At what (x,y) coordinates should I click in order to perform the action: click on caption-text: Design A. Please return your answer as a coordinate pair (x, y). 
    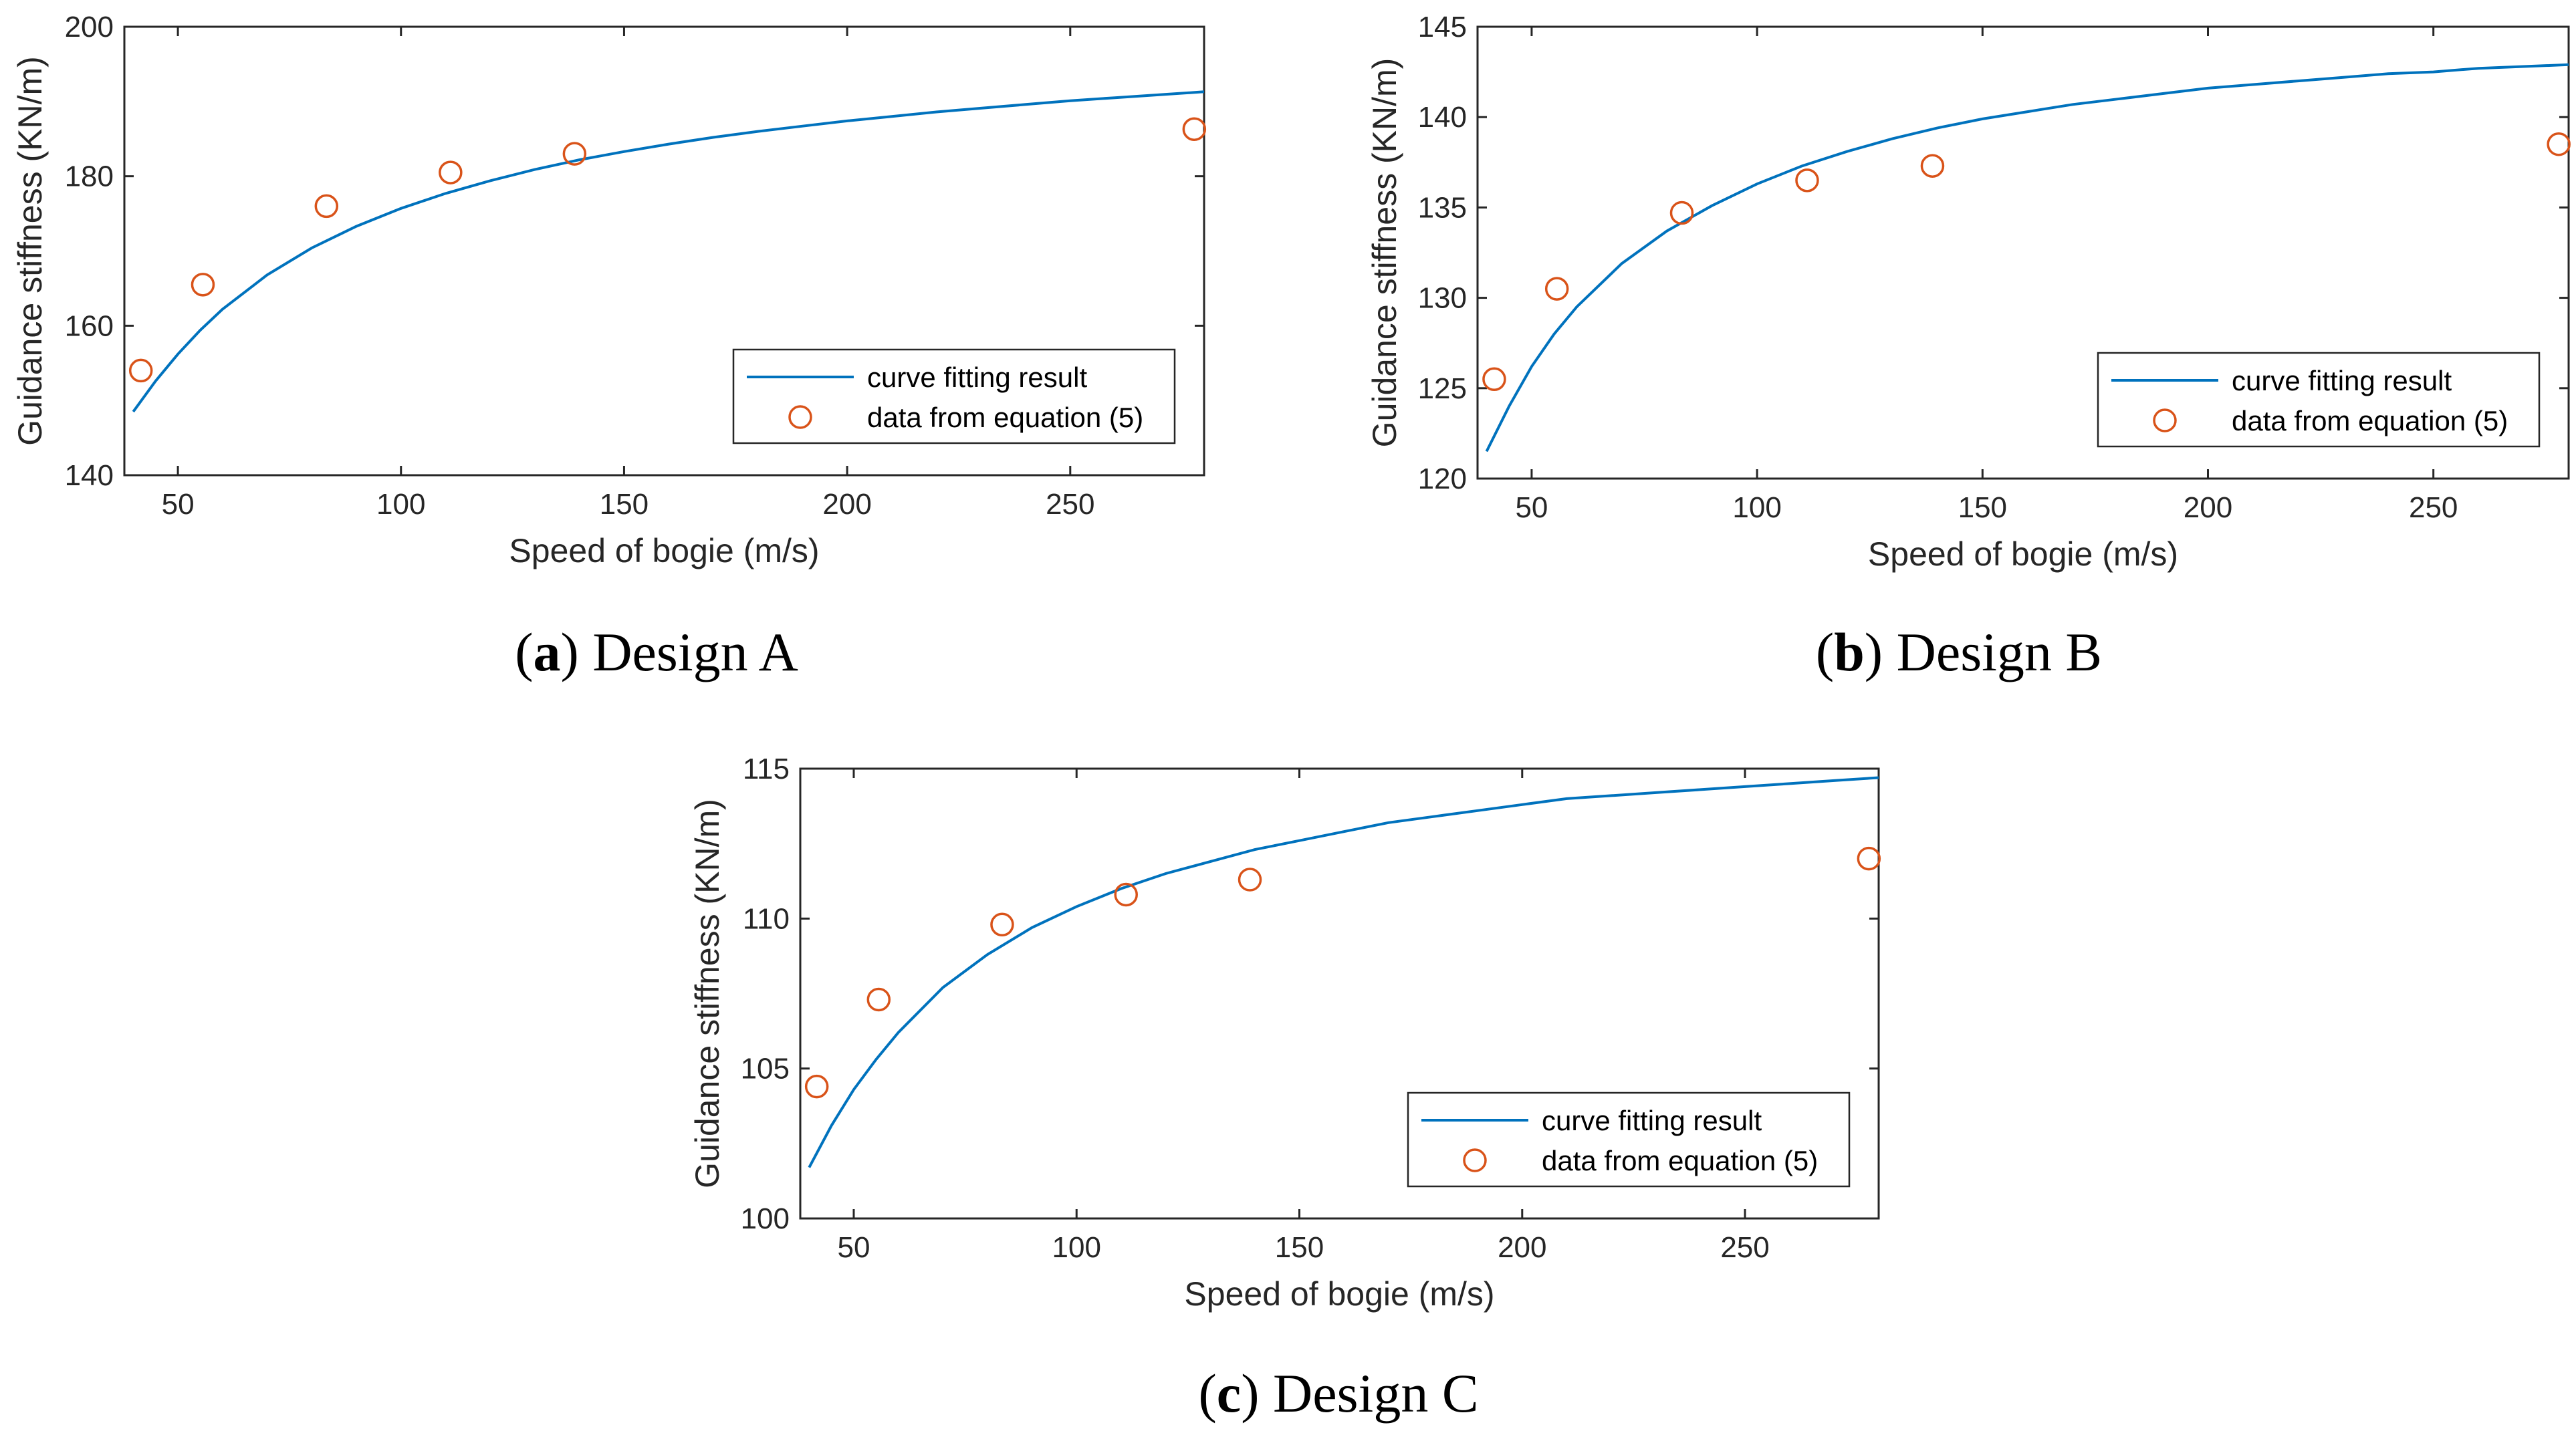
    Looking at the image, I should click on (695, 652).